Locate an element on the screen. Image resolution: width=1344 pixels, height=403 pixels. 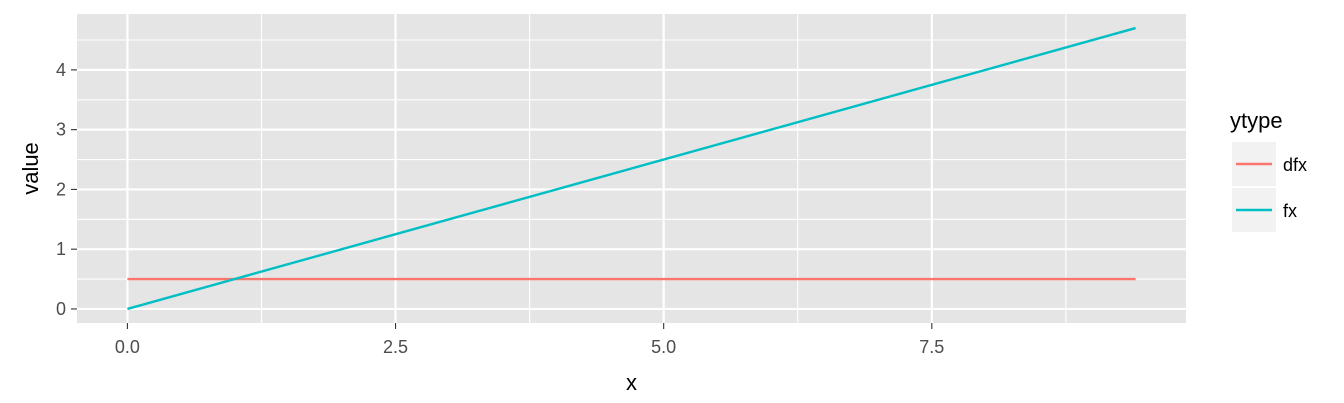
y-tick-label: 0 is located at coordinates (61, 309).